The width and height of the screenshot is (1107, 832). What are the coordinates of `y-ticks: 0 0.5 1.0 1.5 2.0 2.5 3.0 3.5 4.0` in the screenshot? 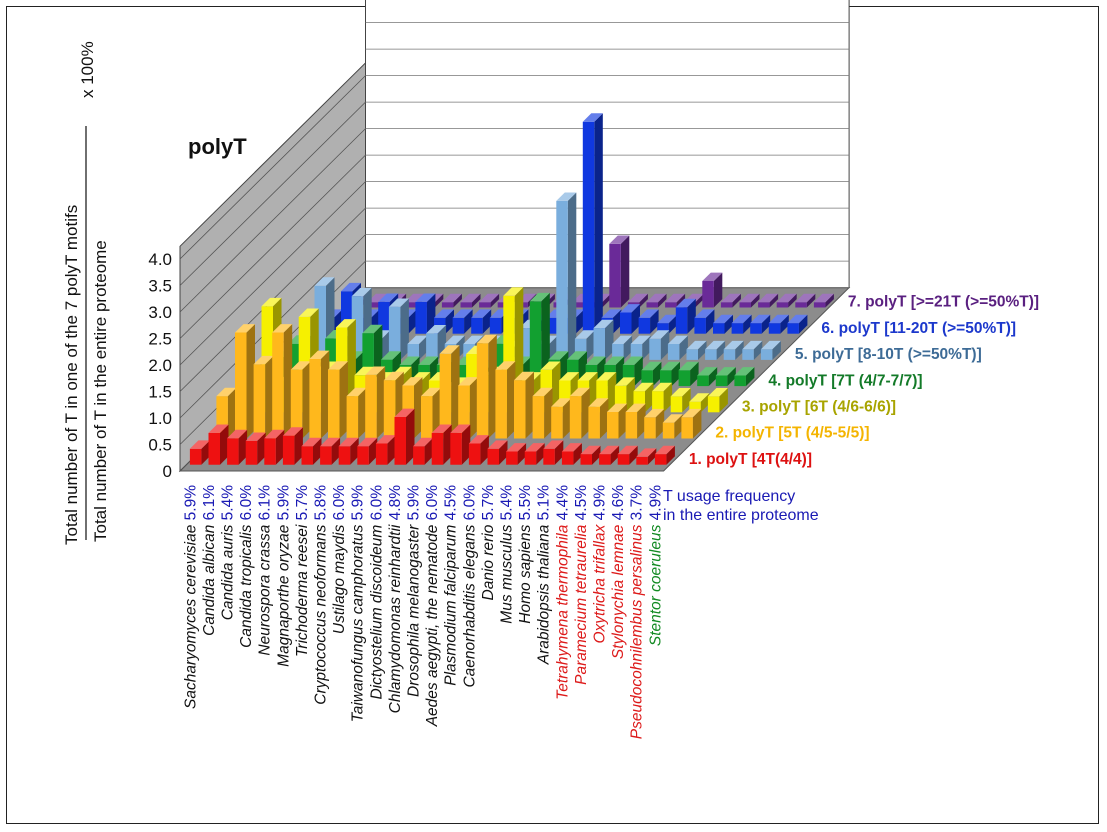 It's located at (160, 365).